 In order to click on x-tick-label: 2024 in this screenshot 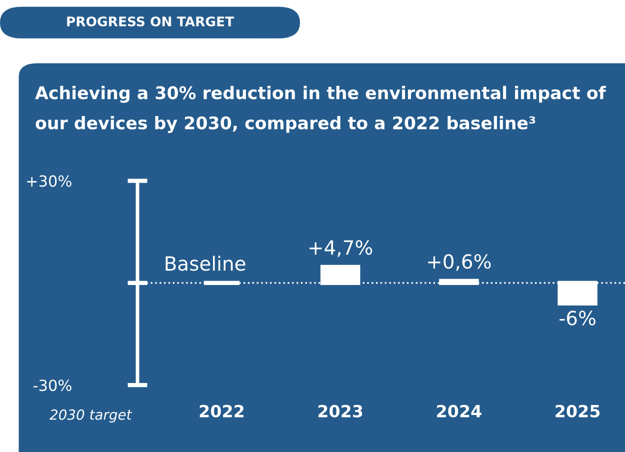, I will do `click(459, 411)`.